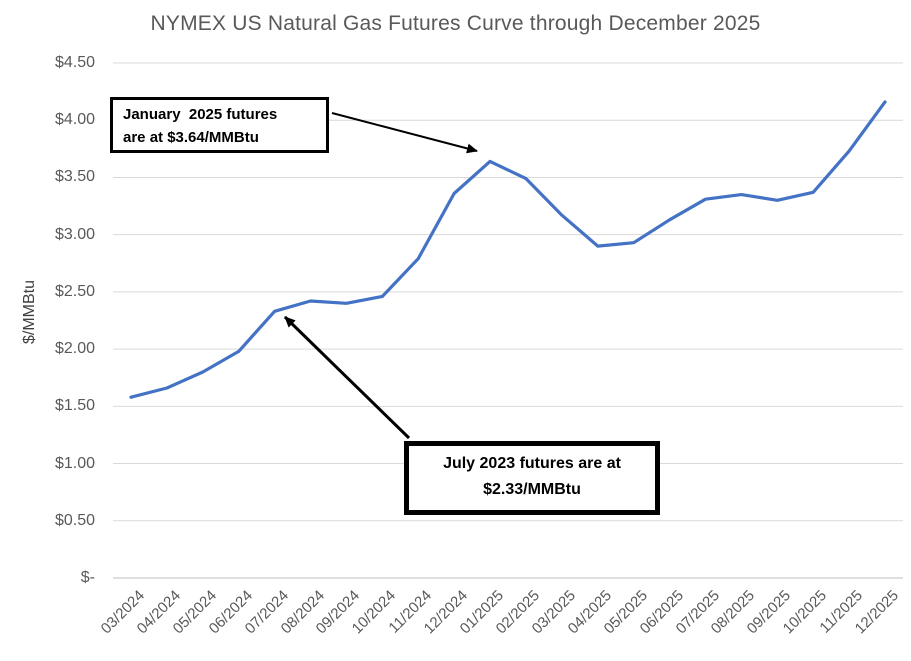 Image resolution: width=911 pixels, height=661 pixels. I want to click on y-tick-label: $4.00, so click(74, 120).